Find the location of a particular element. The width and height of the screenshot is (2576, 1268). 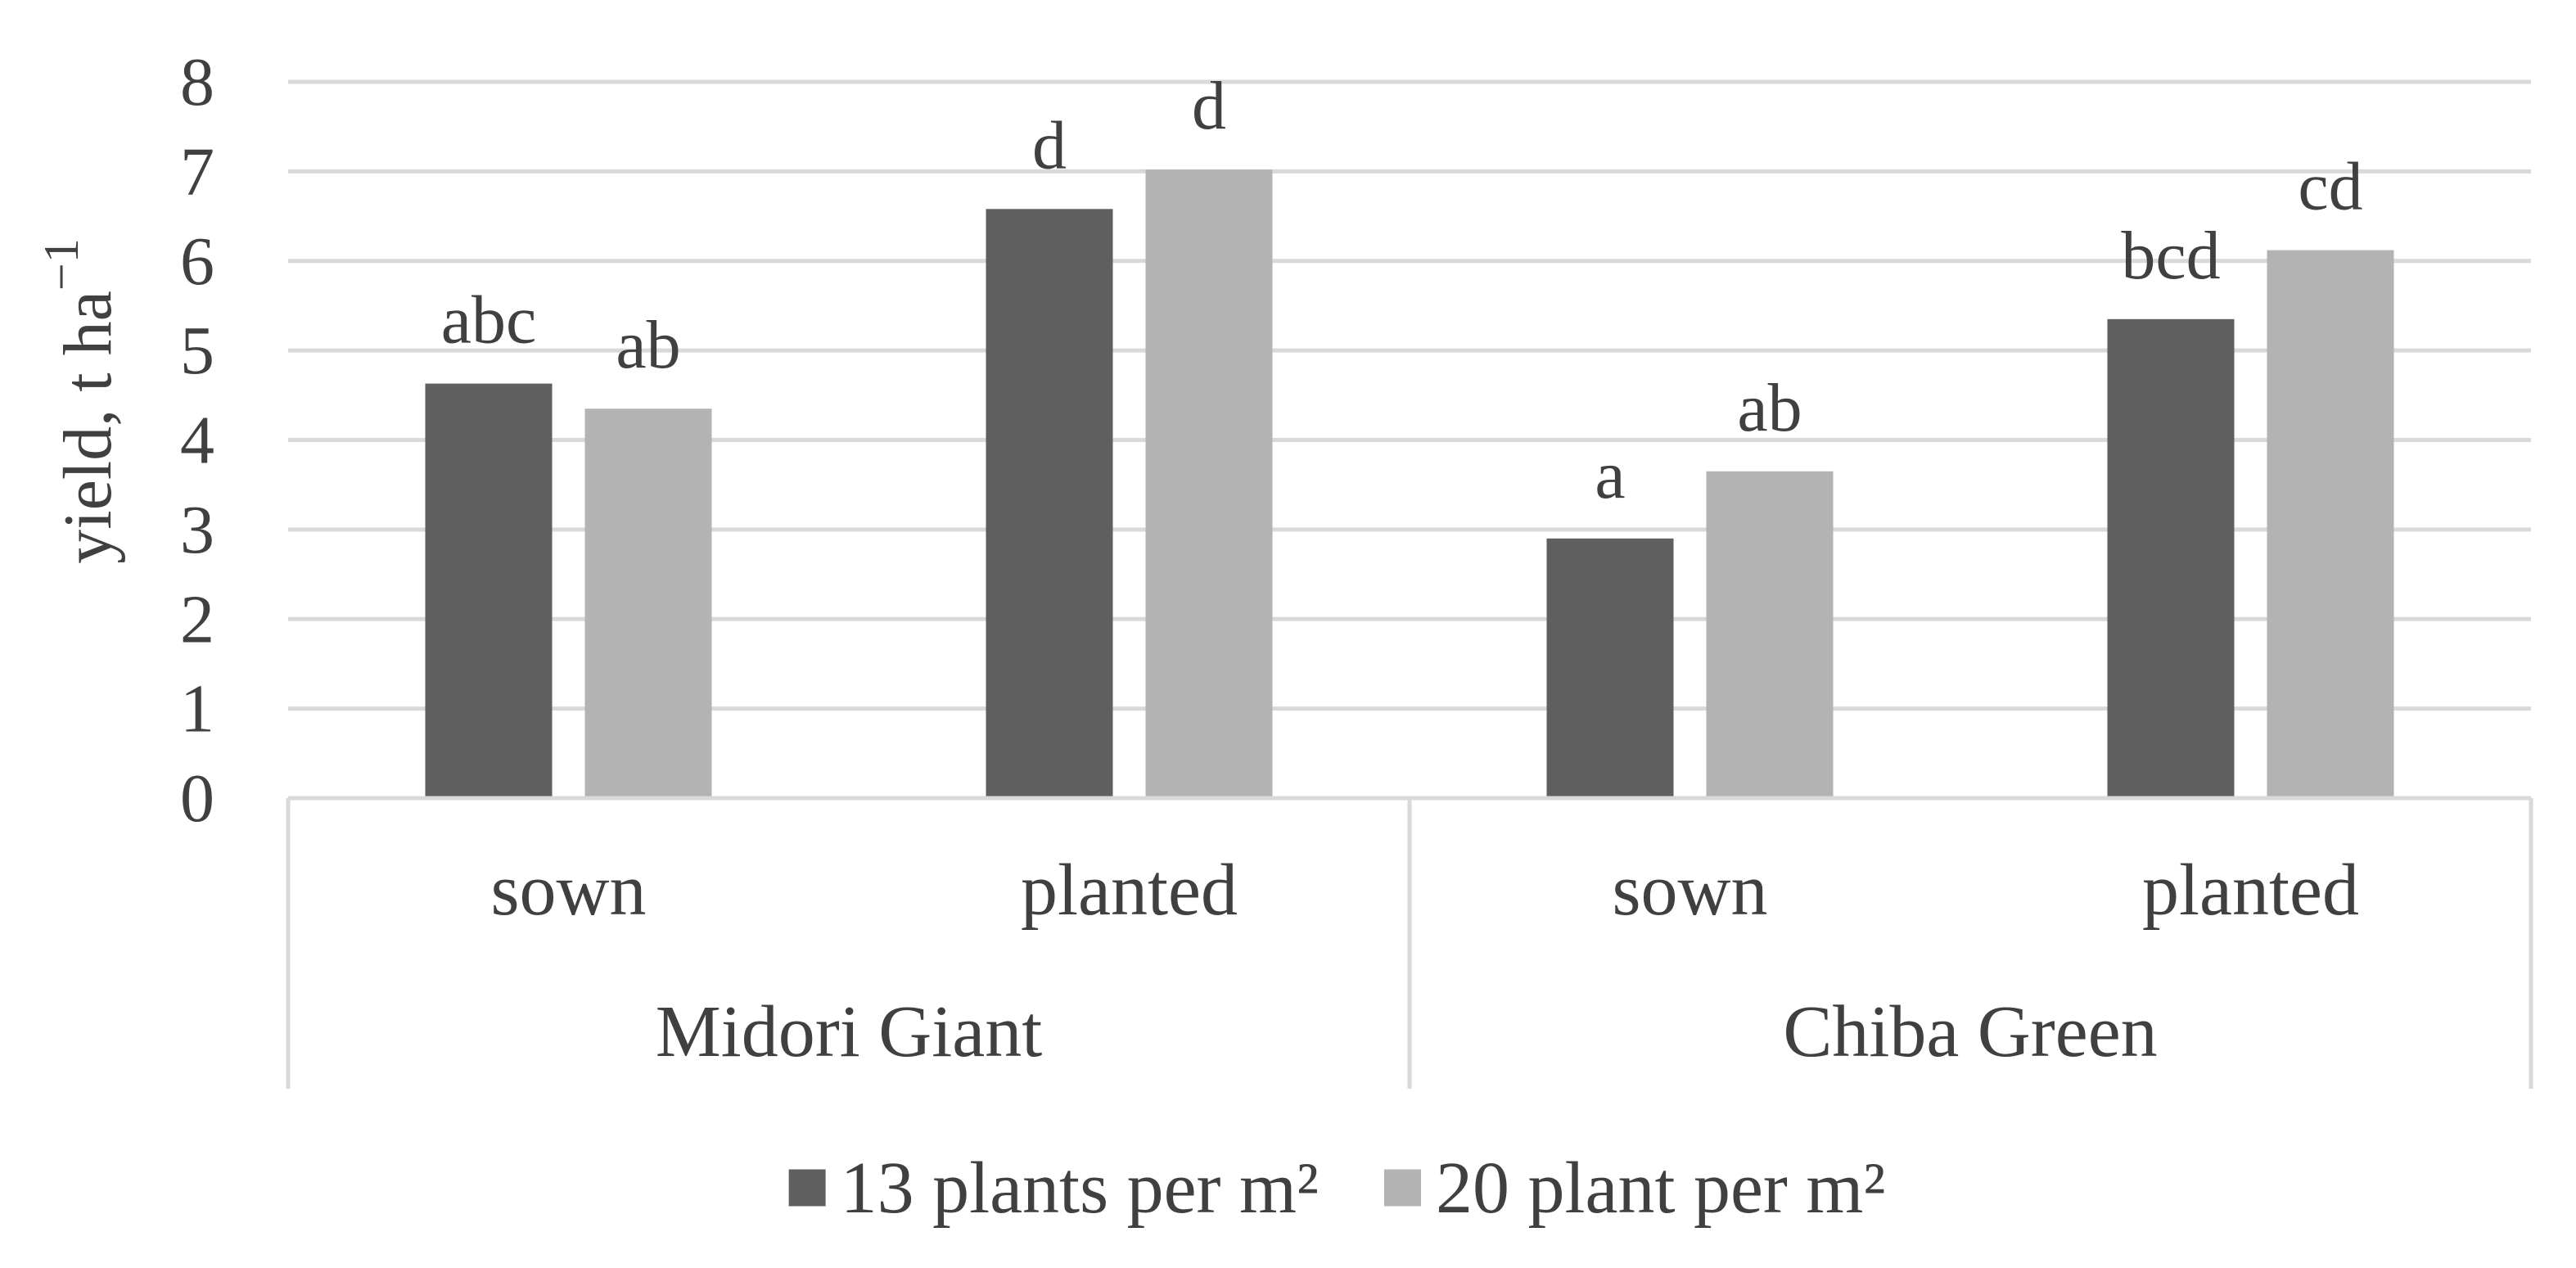

legend-item: 20 plant per m² is located at coordinates (1634, 1188).